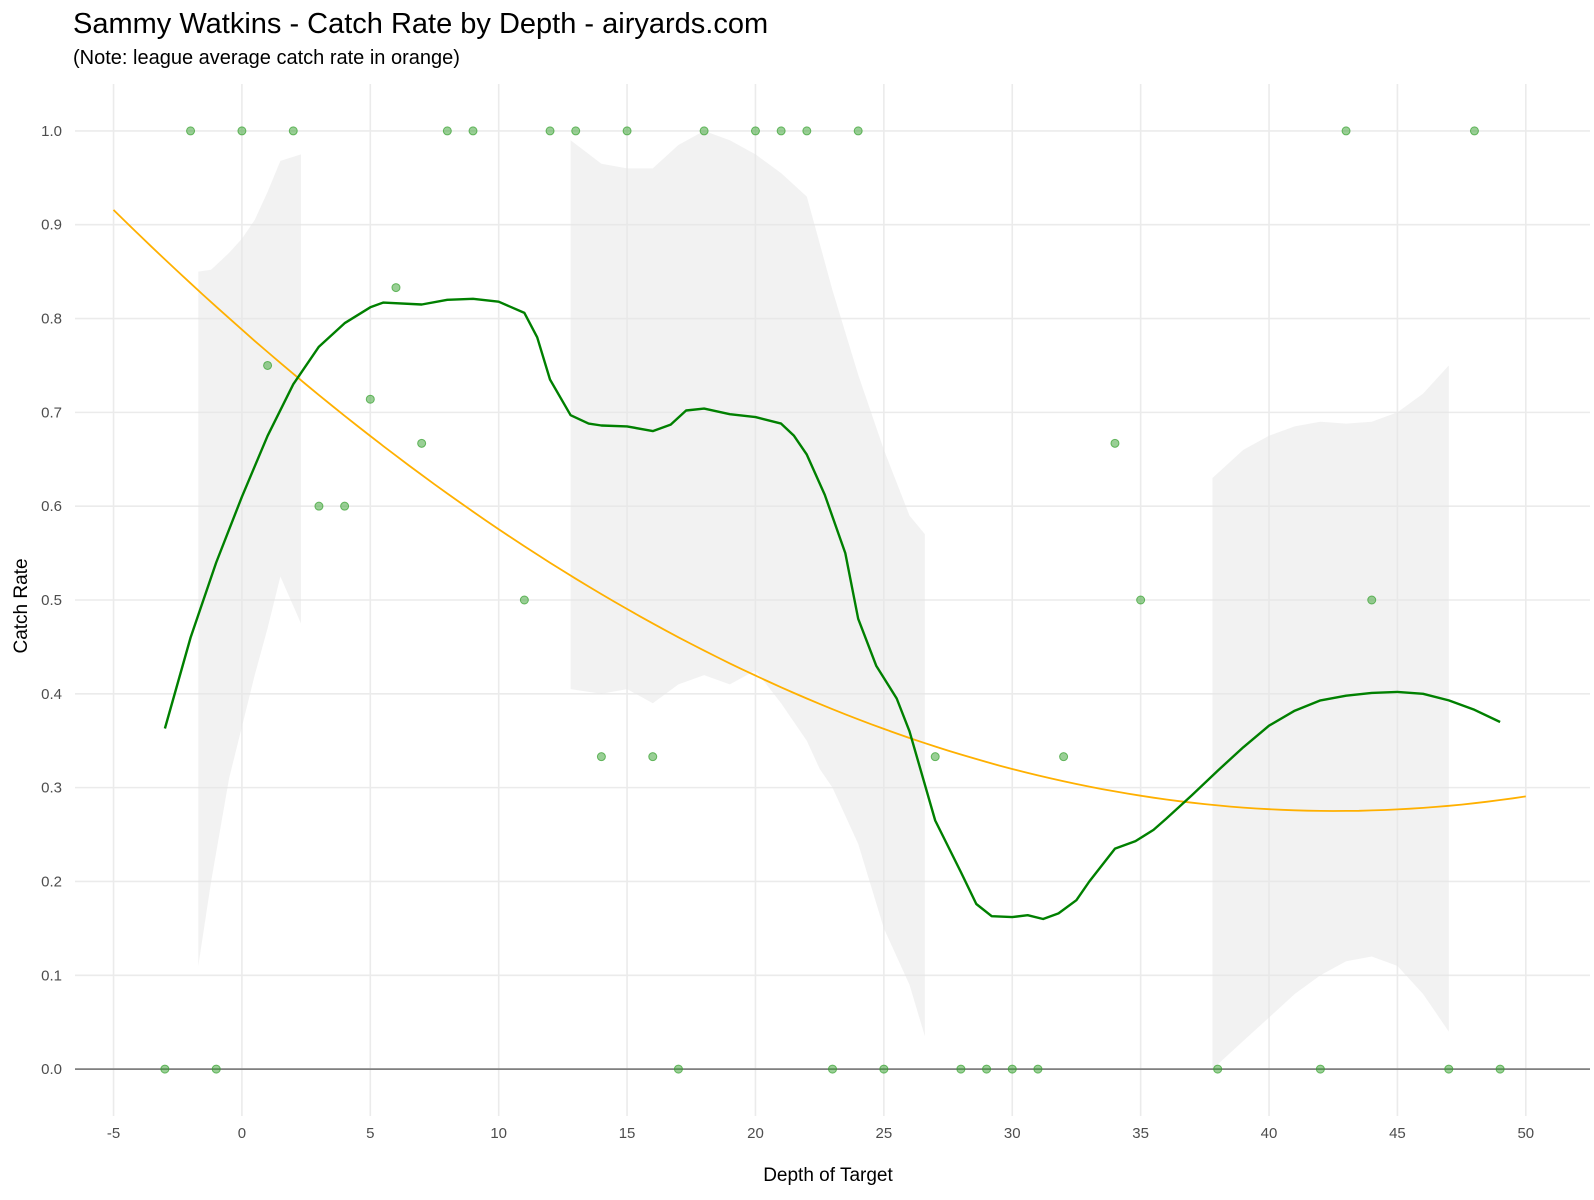 The width and height of the screenshot is (1594, 1200). Describe the element at coordinates (51, 131) in the screenshot. I see `y-tick-label: 1.0` at that location.